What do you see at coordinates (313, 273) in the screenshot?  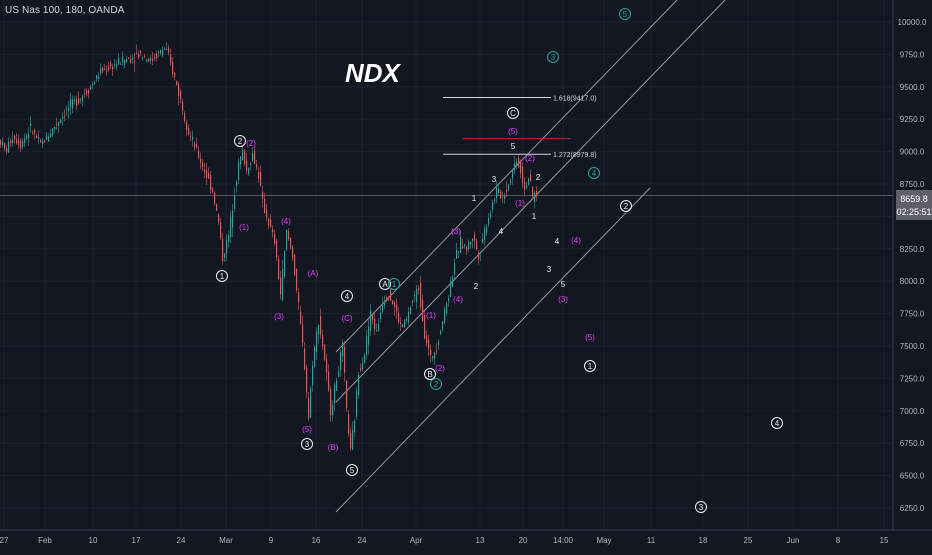 I see `wave-label: (A)` at bounding box center [313, 273].